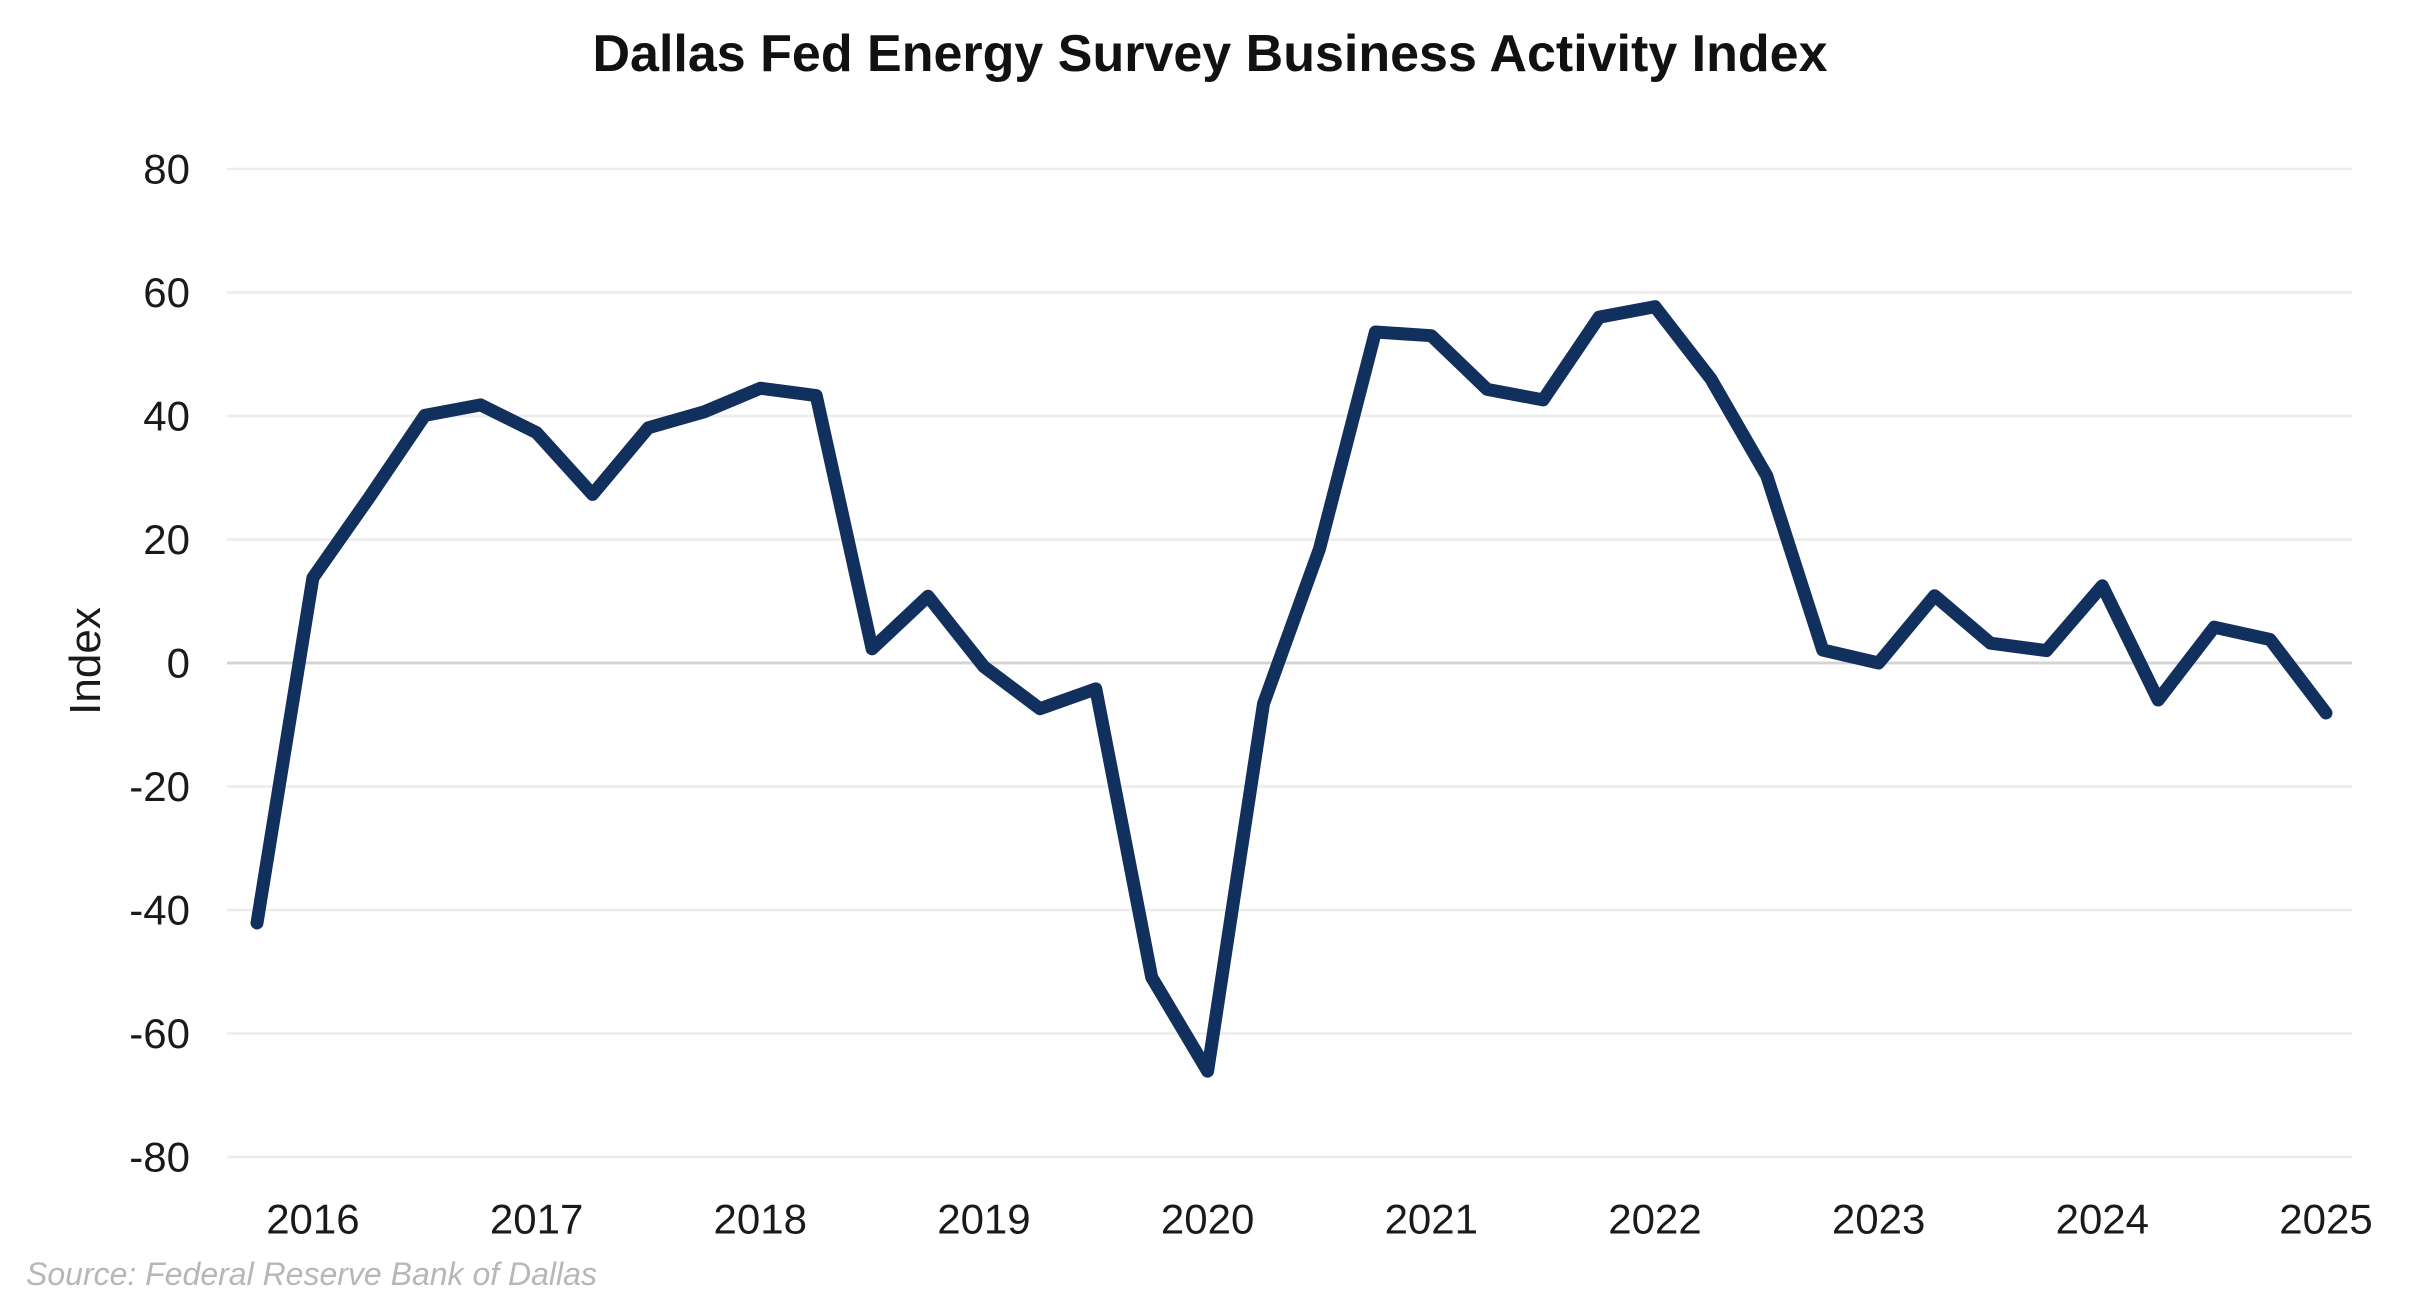  What do you see at coordinates (1207, 1219) in the screenshot?
I see `x-tick-label-2020: 2020` at bounding box center [1207, 1219].